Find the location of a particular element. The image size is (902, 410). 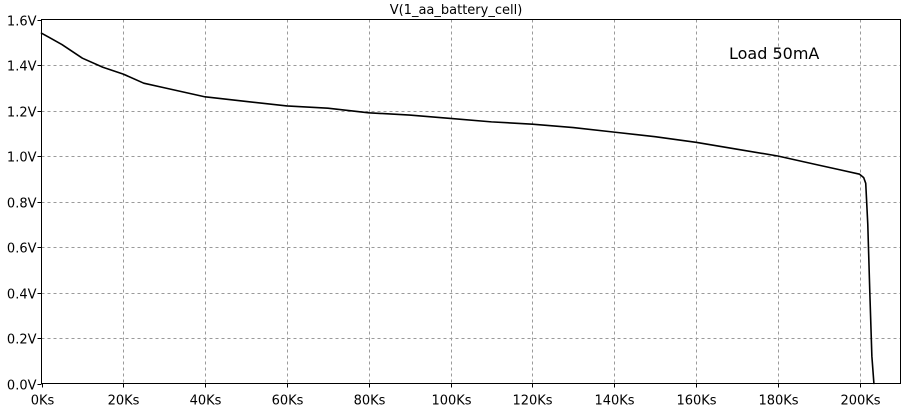

x-tick-label: 20Ks is located at coordinates (124, 401).